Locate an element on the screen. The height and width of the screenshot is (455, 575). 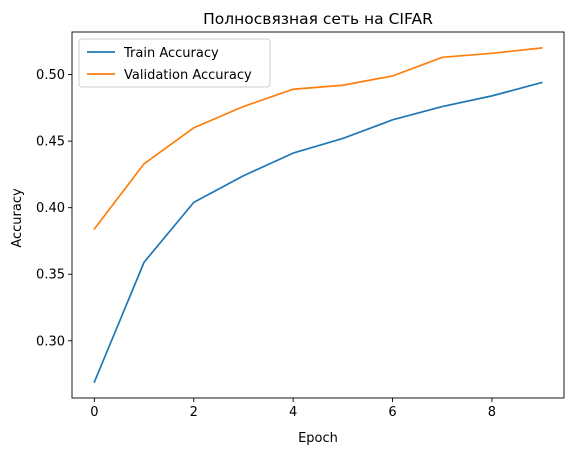
chart-title: Полносвязная сеть на CIFAR is located at coordinates (318, 19).